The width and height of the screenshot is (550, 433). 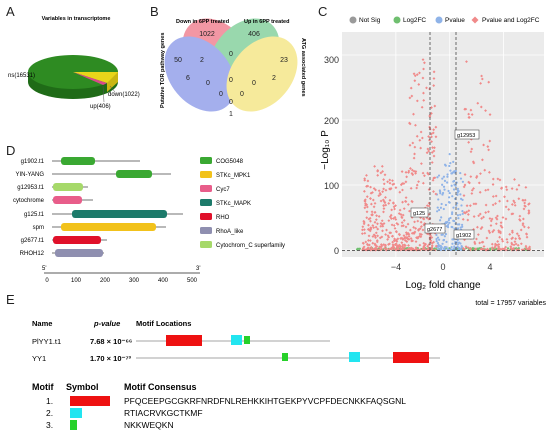 What do you see at coordinates (223, 190) in the screenshot?
I see `legend-label: Cyc7` at bounding box center [223, 190].